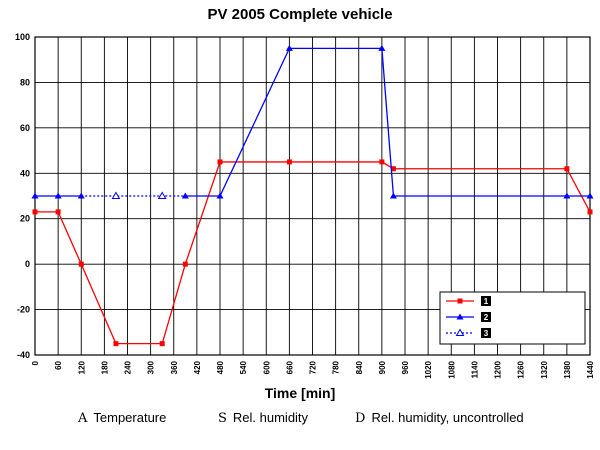 The height and width of the screenshot is (450, 600). What do you see at coordinates (25, 82) in the screenshot?
I see `y-tick-label: 80` at bounding box center [25, 82].